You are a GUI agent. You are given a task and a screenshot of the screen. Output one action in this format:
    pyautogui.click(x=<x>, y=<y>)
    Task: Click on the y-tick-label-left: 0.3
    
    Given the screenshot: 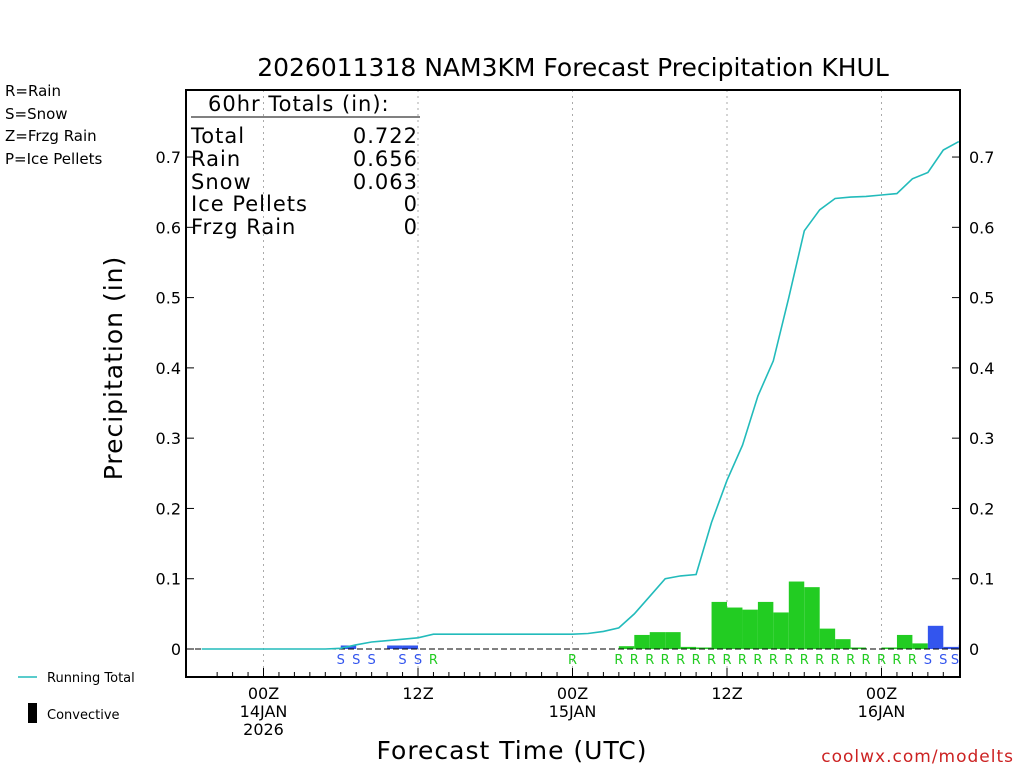 What is the action you would take?
    pyautogui.click(x=168, y=438)
    